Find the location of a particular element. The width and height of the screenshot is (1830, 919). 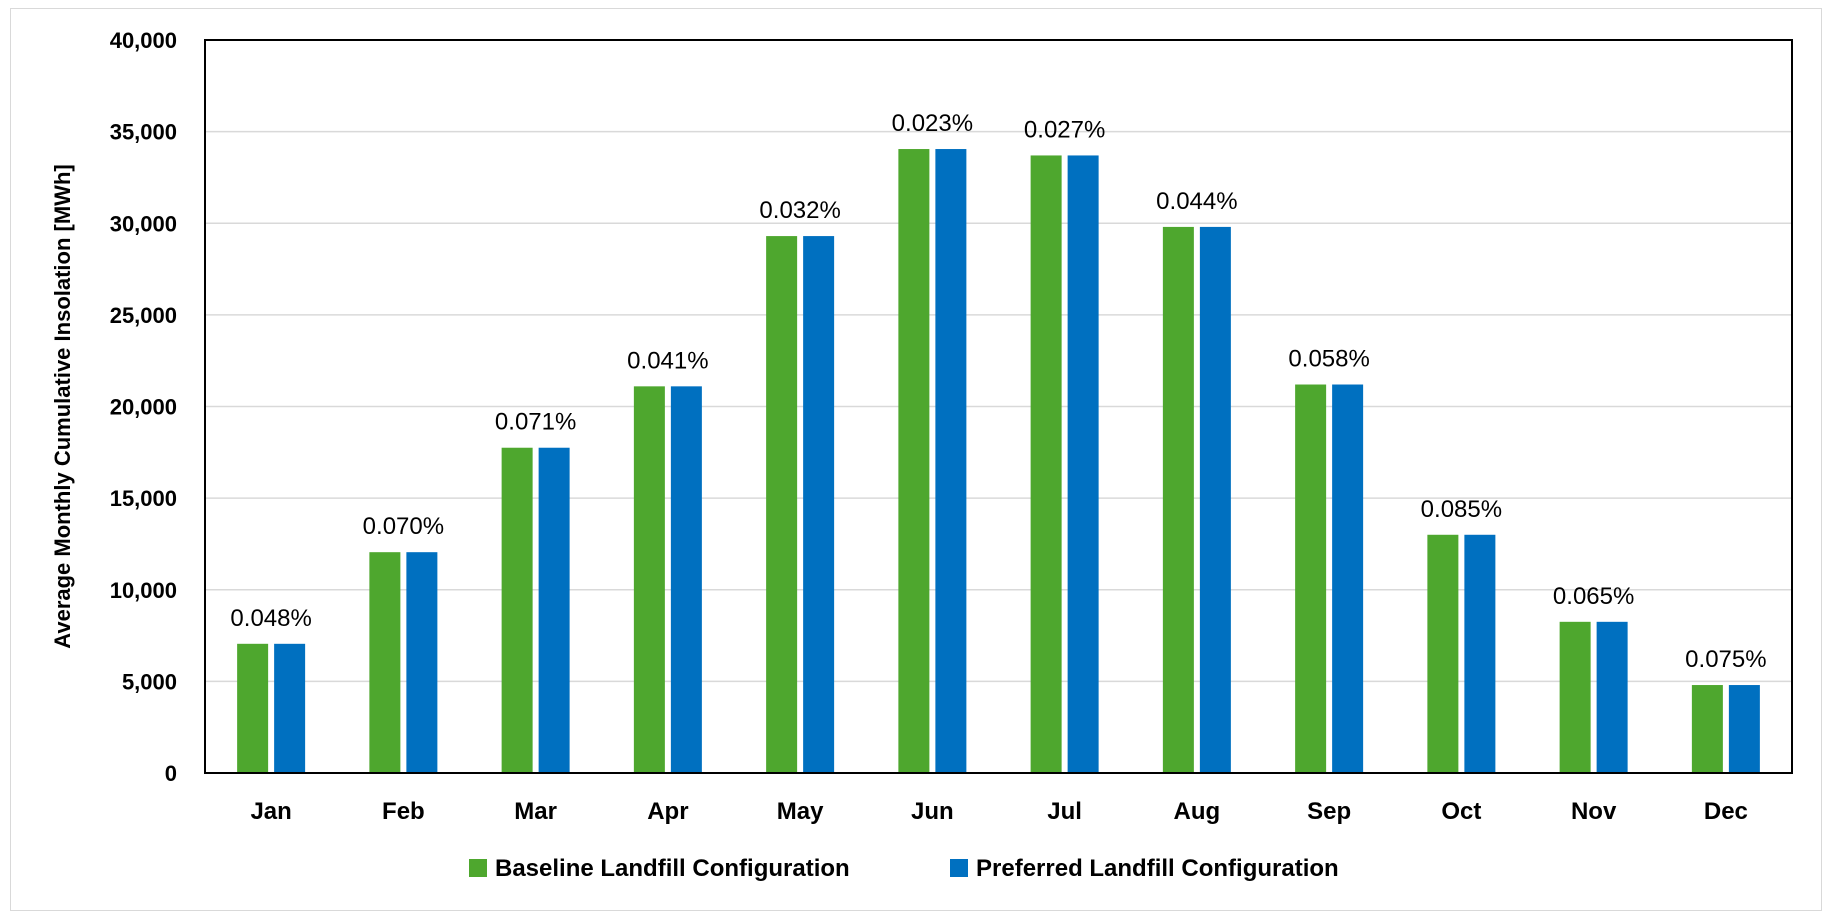

data-label: 0.071% is located at coordinates (535, 422).